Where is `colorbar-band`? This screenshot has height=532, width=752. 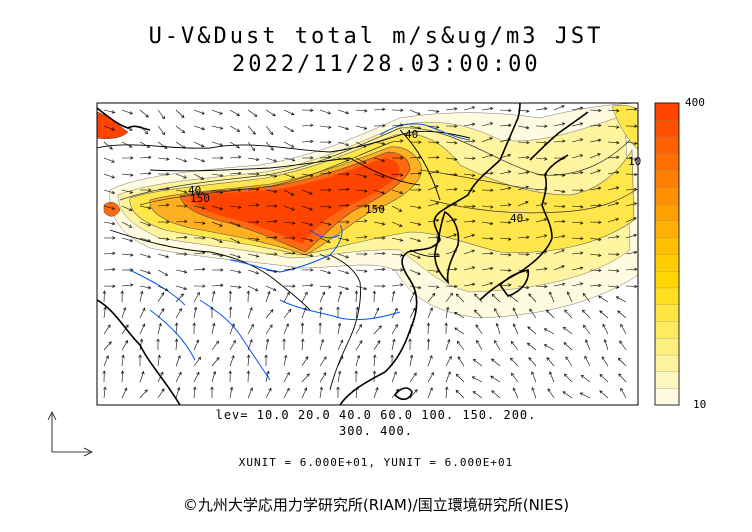 colorbar-band is located at coordinates (667, 346).